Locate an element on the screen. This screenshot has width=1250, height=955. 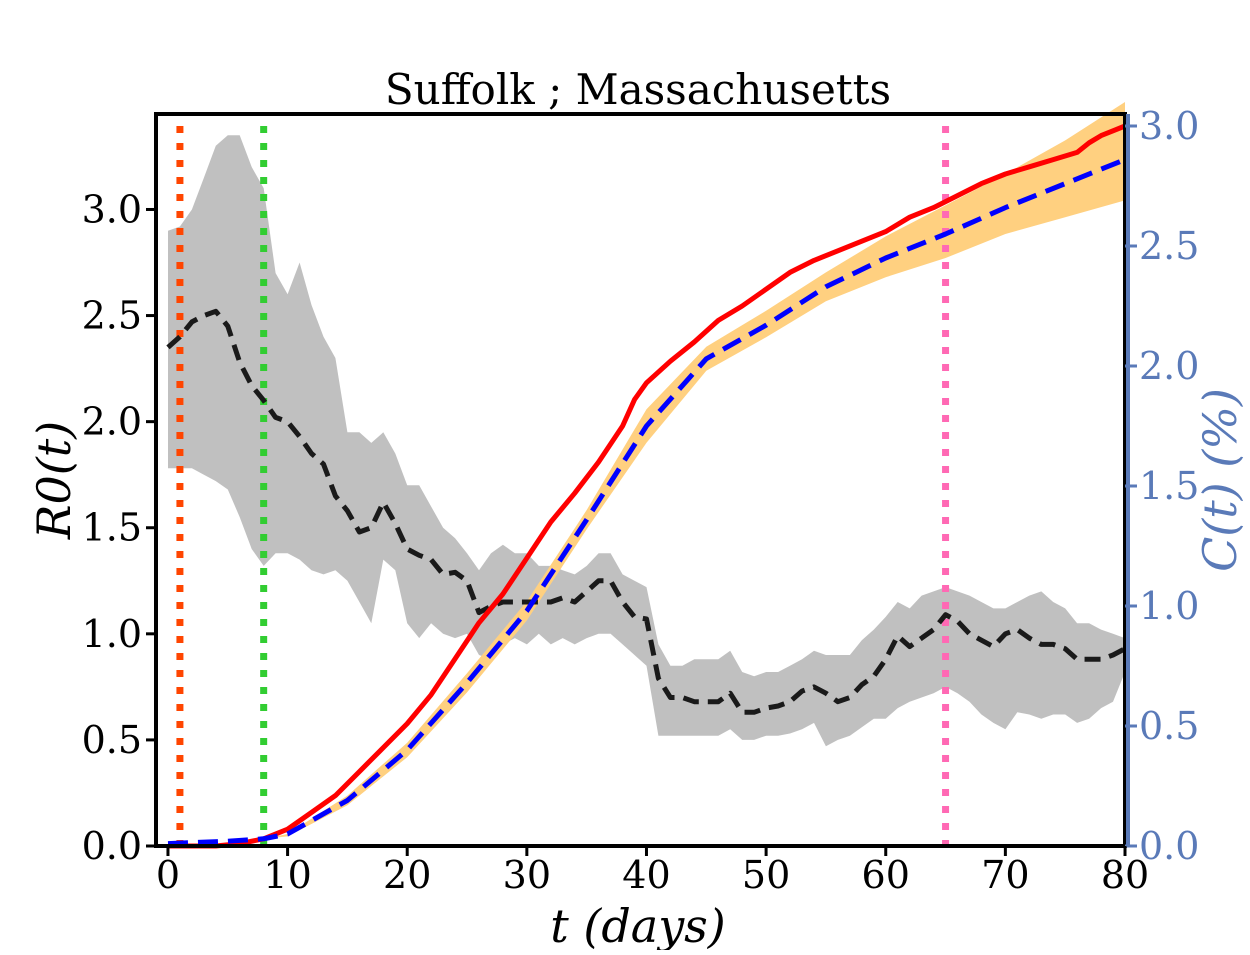
right-tick-label: 2.0 is located at coordinates (1169, 366).